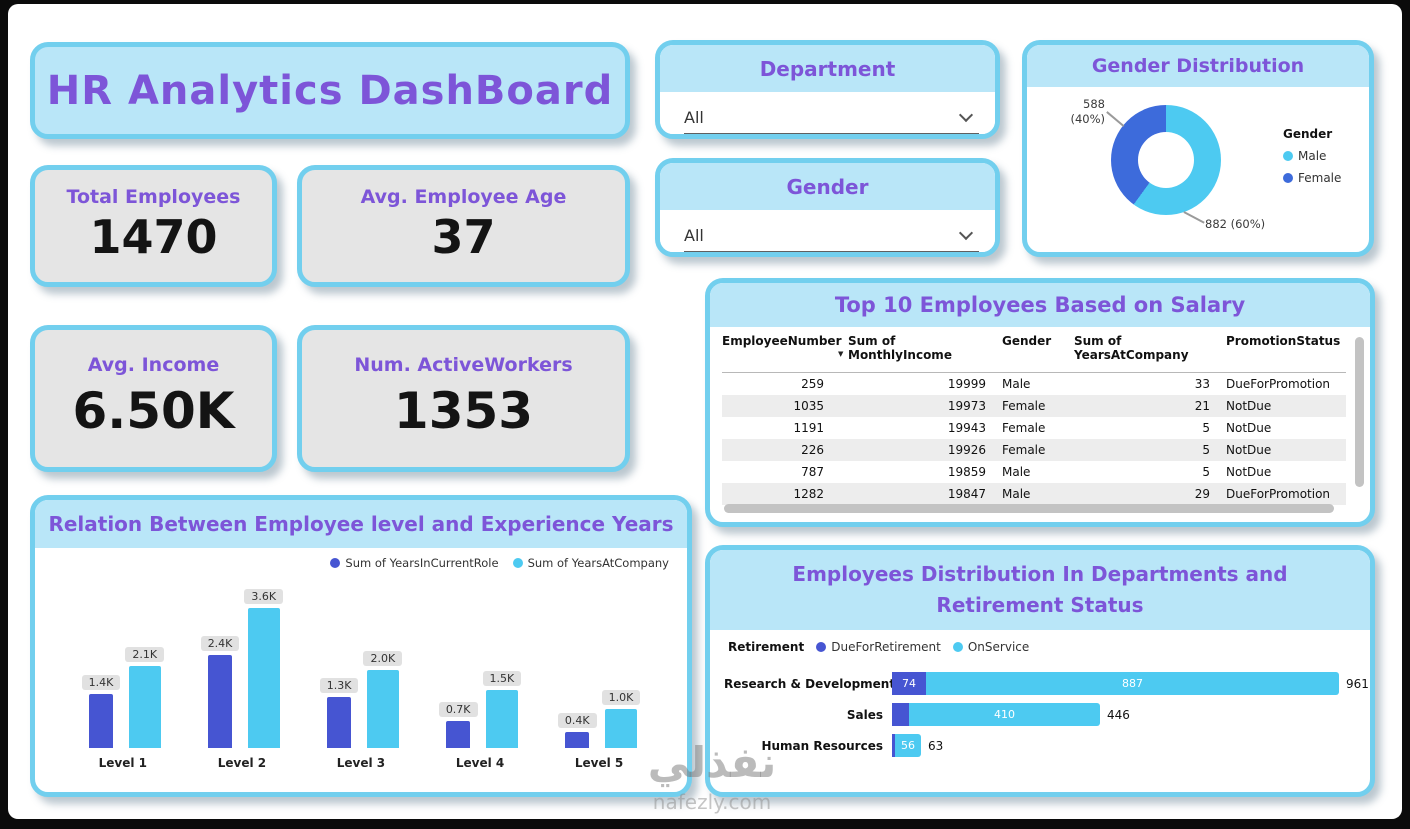 The width and height of the screenshot is (1410, 829). What do you see at coordinates (599, 730) in the screenshot?
I see `level-group: 0.4K 1.0K Level 5` at bounding box center [599, 730].